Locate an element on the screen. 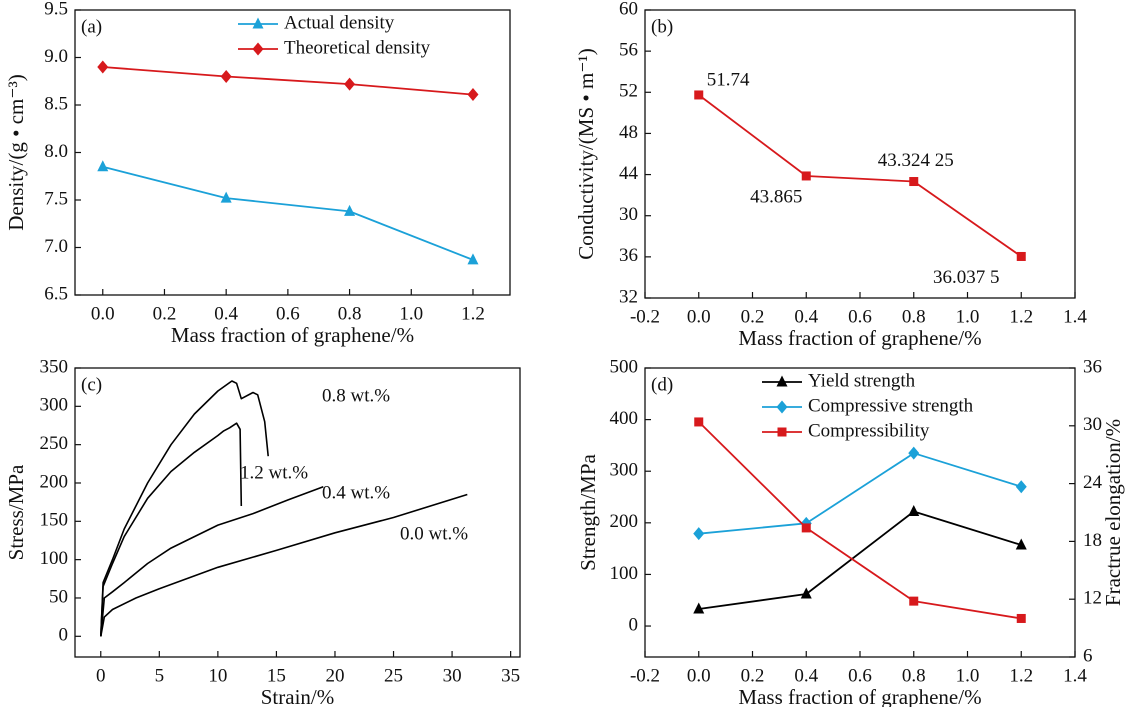 Image resolution: width=1132 pixels, height=707 pixels. y2-tick-label: 6 is located at coordinates (1088, 655).